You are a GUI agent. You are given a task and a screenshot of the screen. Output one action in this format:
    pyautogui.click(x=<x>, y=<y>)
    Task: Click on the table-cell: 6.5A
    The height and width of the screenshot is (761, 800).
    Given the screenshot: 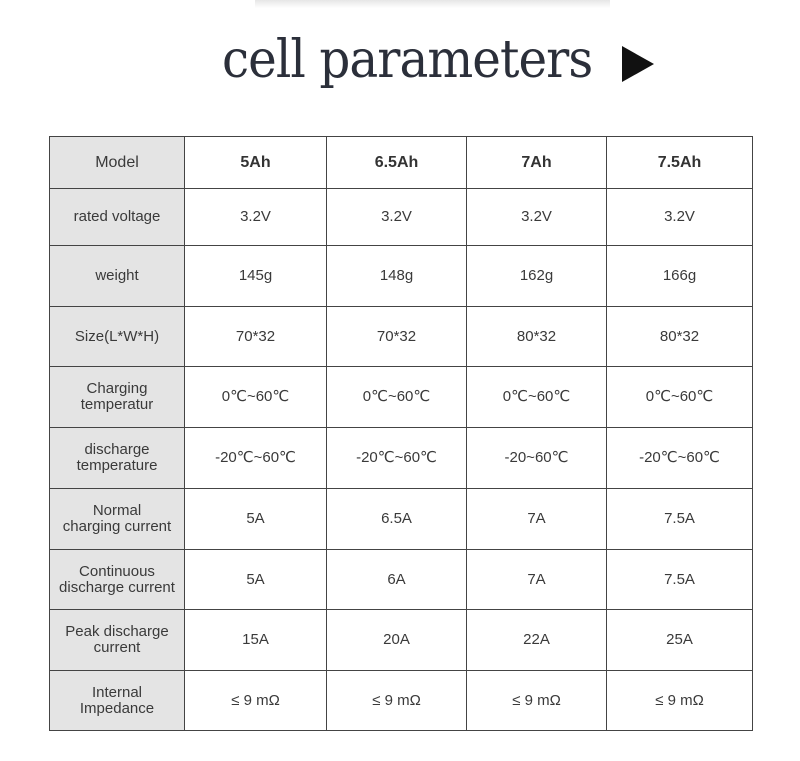 What is the action you would take?
    pyautogui.click(x=396, y=519)
    